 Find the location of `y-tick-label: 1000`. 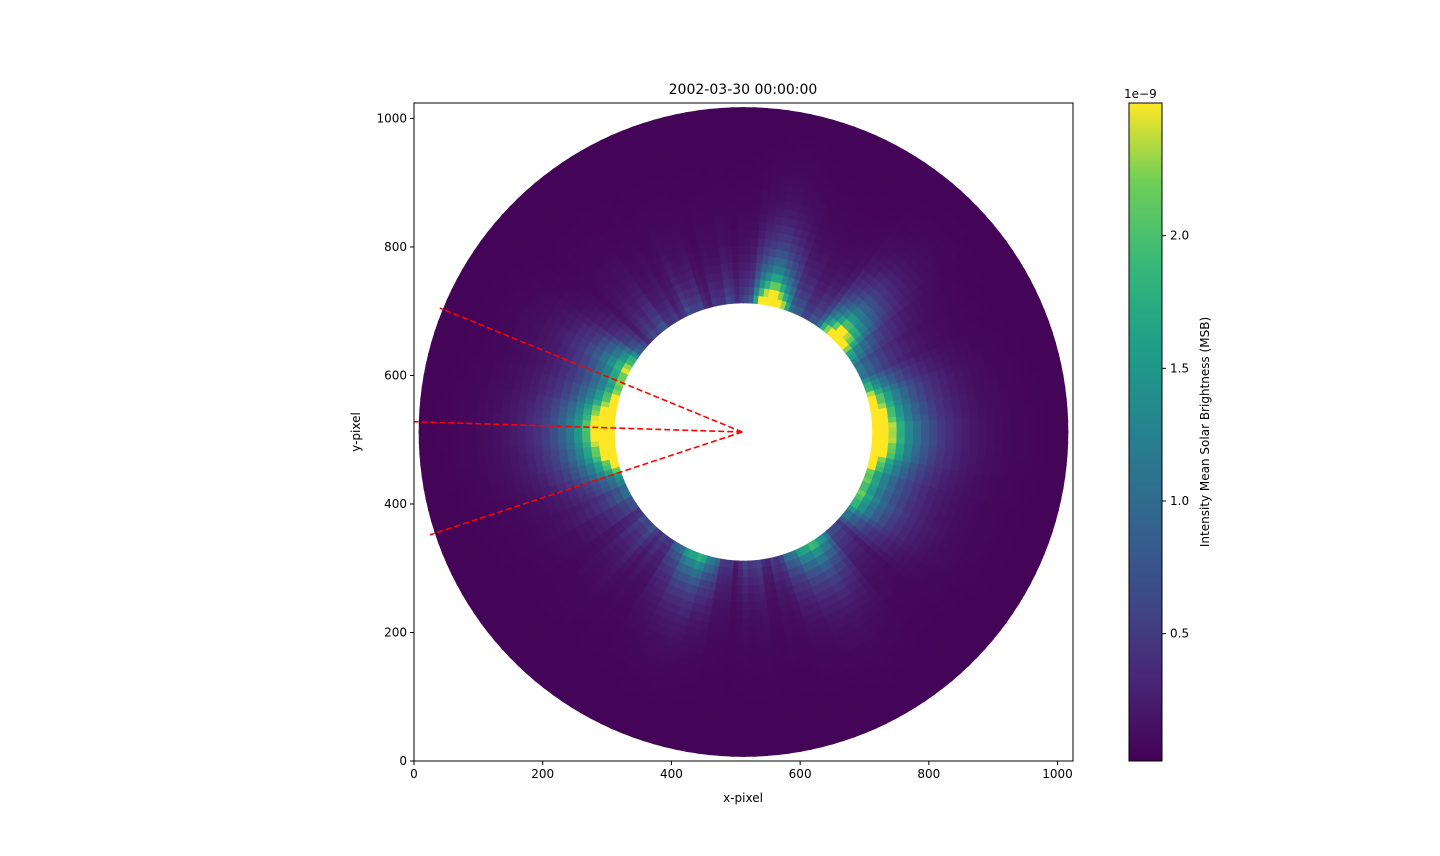

y-tick-label: 1000 is located at coordinates (391, 118).